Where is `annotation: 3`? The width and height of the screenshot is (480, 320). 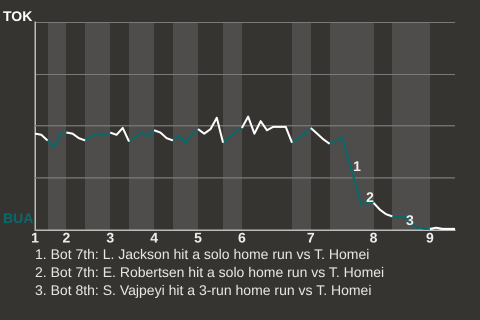
annotation: 3 is located at coordinates (410, 220).